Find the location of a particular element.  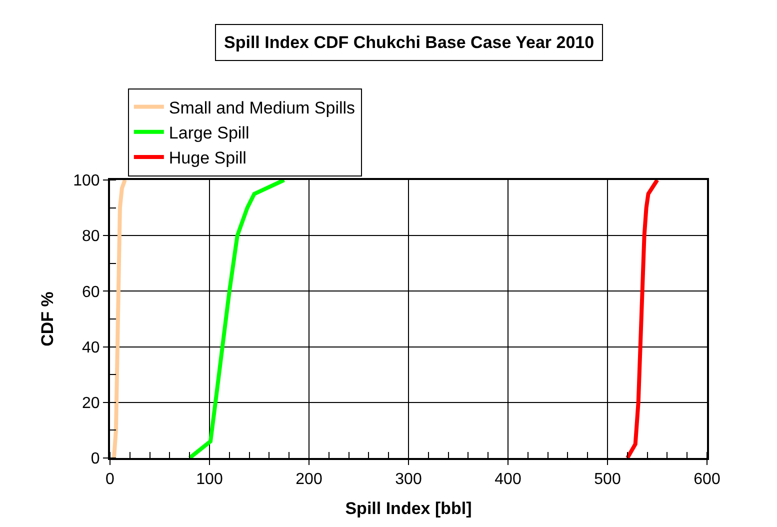

x-tick-label: 0 is located at coordinates (110, 479).